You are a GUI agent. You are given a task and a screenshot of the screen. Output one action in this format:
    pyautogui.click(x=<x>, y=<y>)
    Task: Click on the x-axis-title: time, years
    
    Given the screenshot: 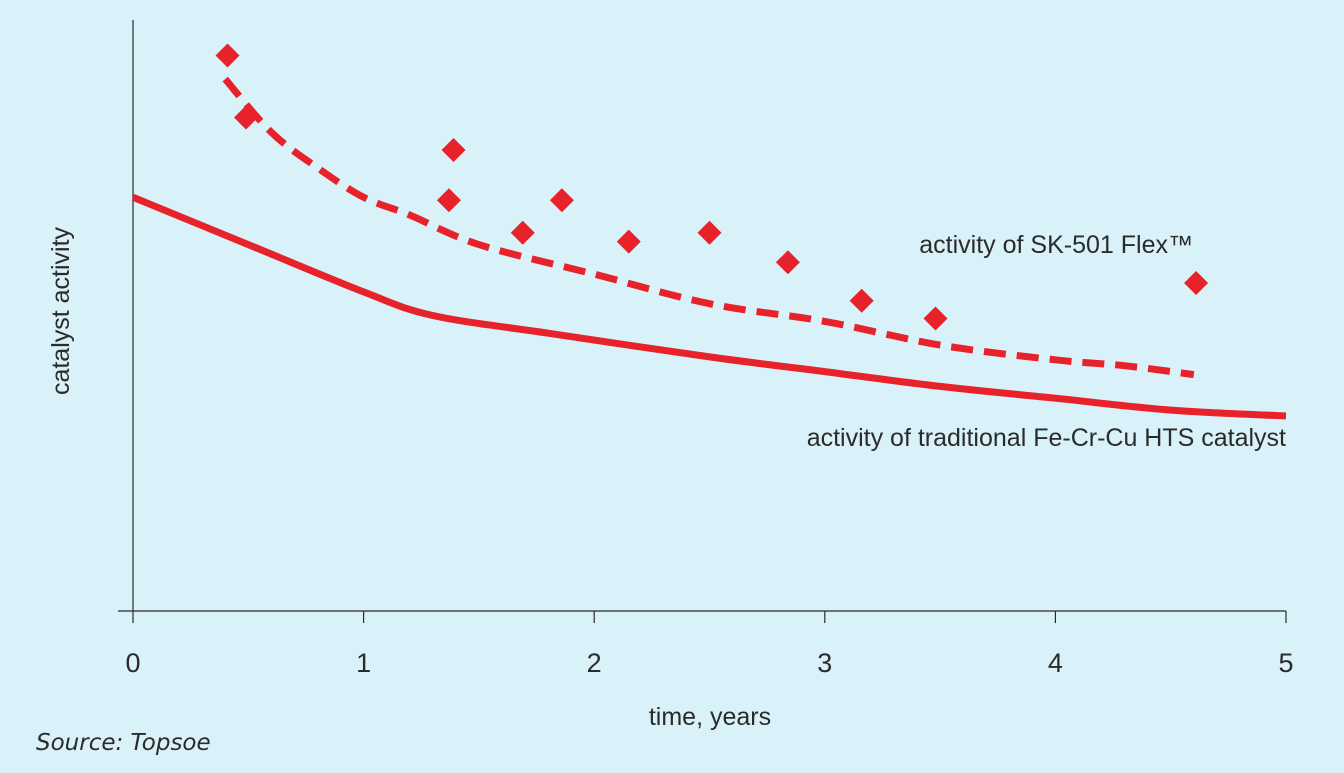 What is the action you would take?
    pyautogui.click(x=710, y=717)
    